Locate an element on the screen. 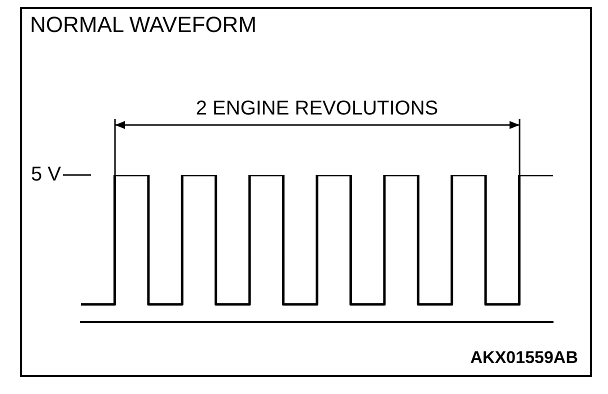 The image size is (608, 394). chart-title: NORMAL WAVEFORM is located at coordinates (143, 25).